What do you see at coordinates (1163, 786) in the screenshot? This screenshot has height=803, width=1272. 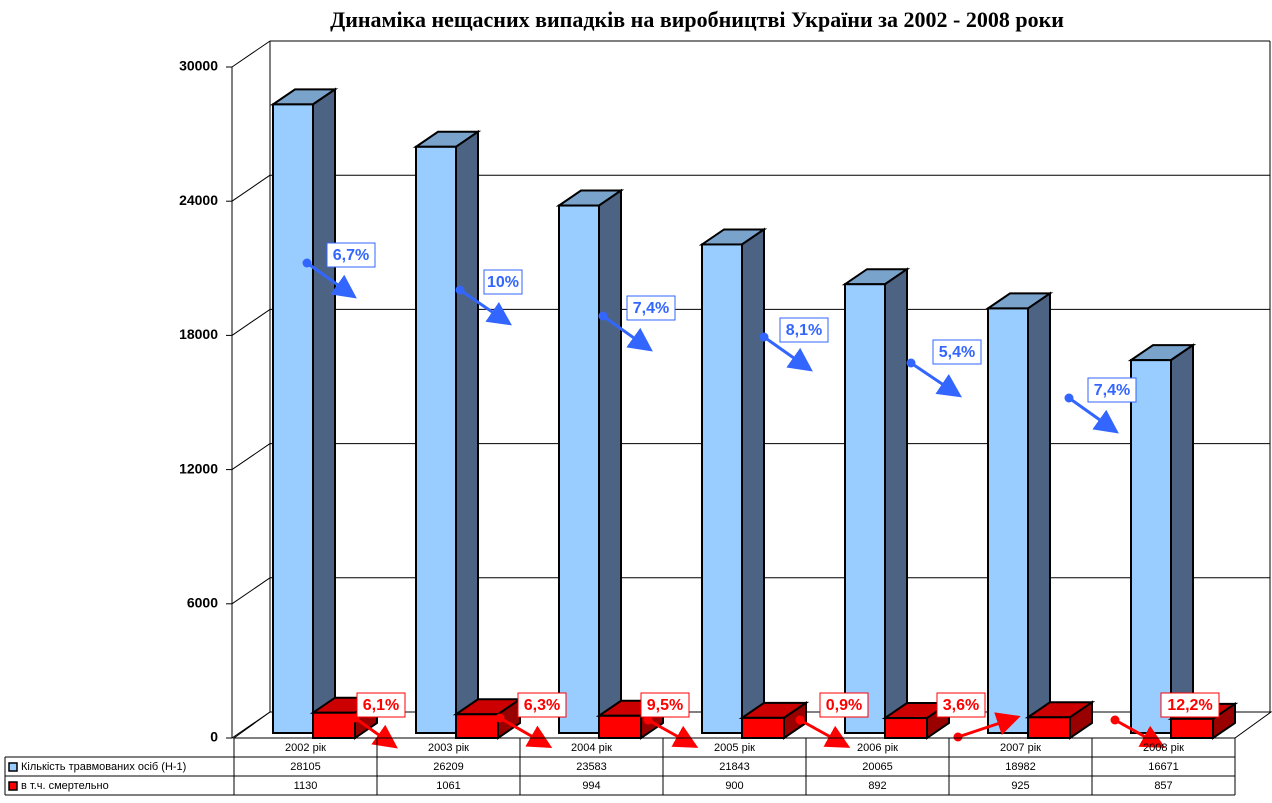 I see `table-value: 857` at bounding box center [1163, 786].